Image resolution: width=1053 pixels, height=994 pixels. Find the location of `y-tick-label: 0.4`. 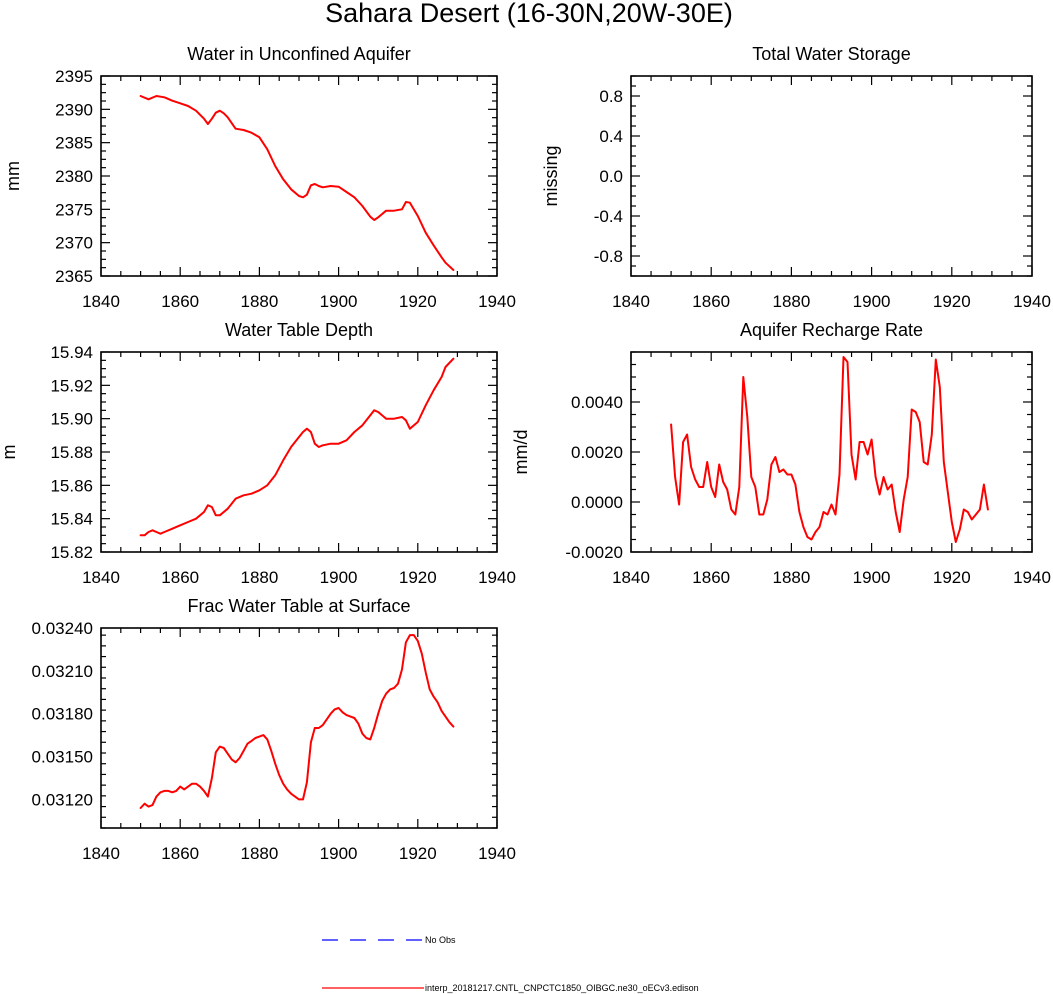

y-tick-label: 0.4 is located at coordinates (611, 136).